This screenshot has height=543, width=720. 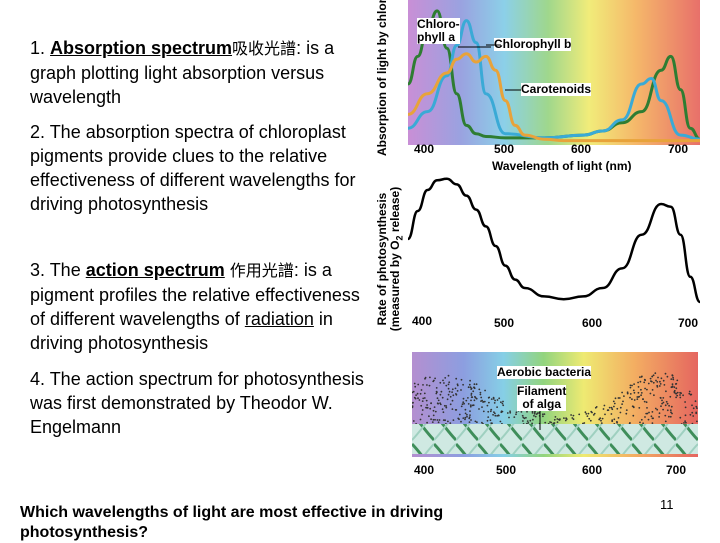 I want to click on label-chlorophyll-a: Chloro- phyll a, so click(x=438, y=31).